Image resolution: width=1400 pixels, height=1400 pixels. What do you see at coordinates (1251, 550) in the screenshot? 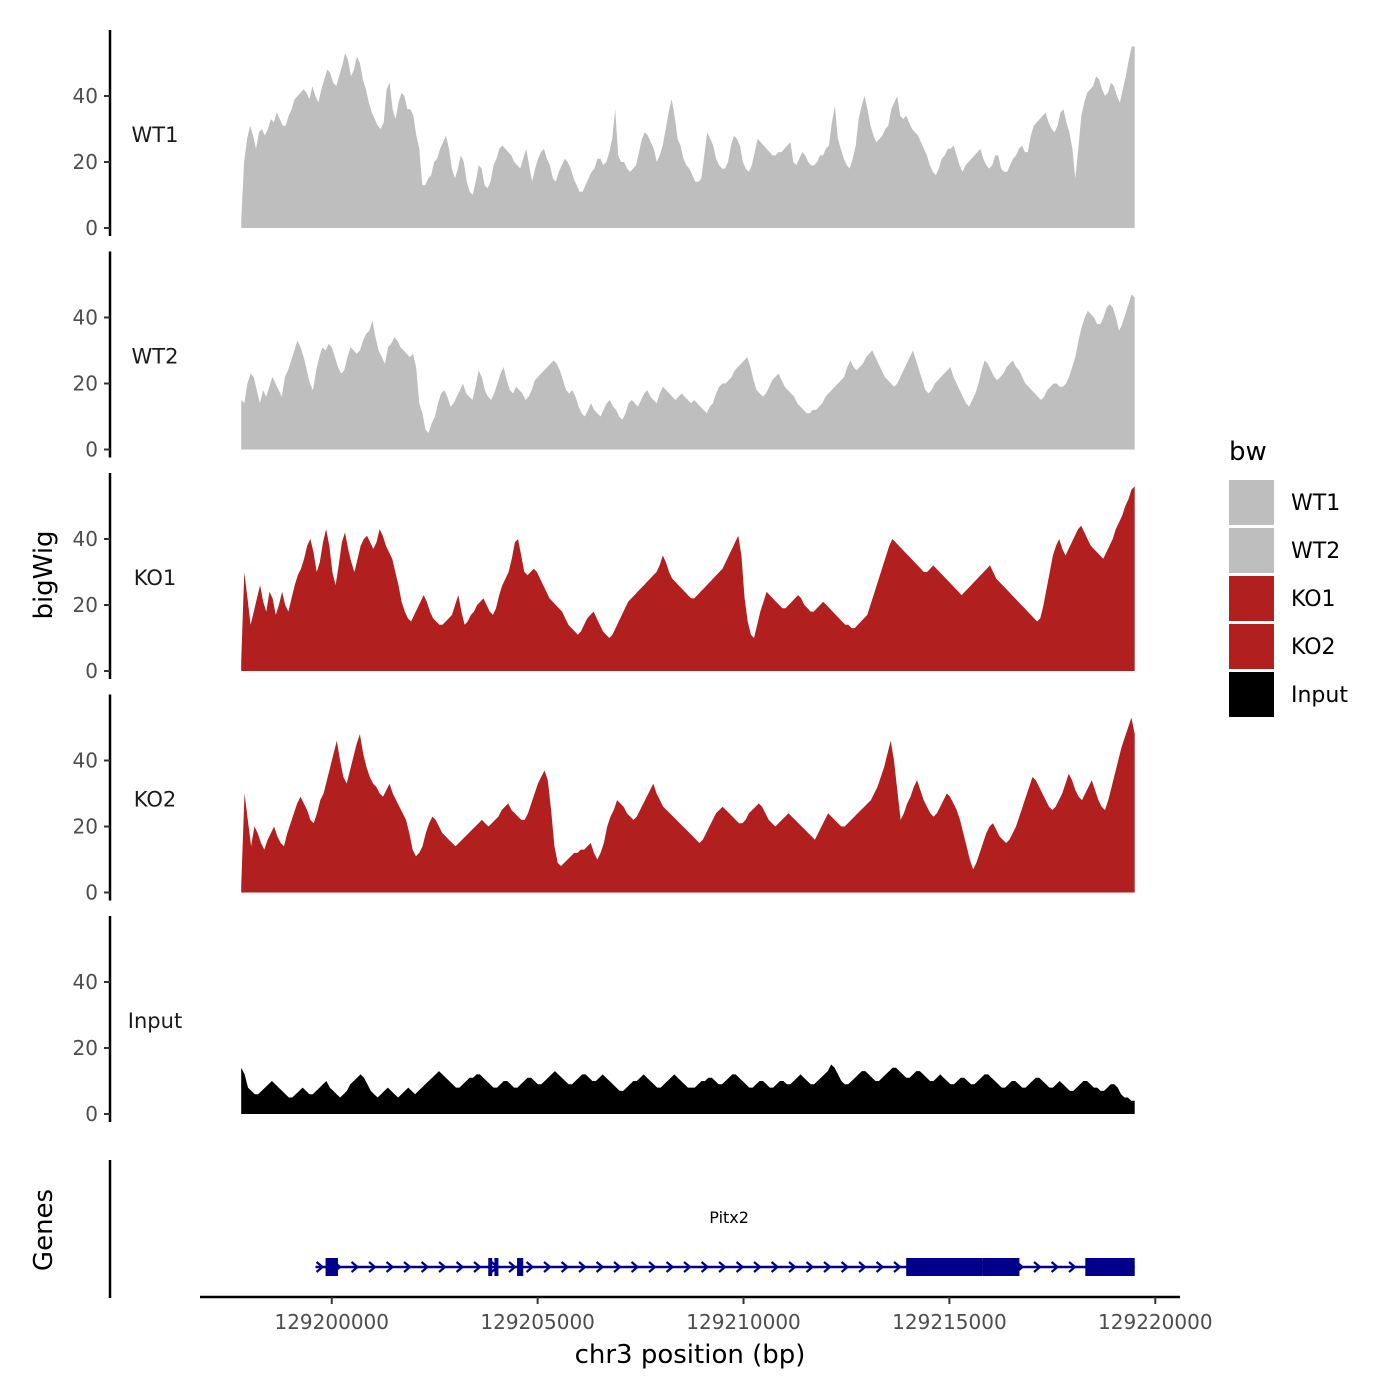
I see `legend-swatch-wt2` at bounding box center [1251, 550].